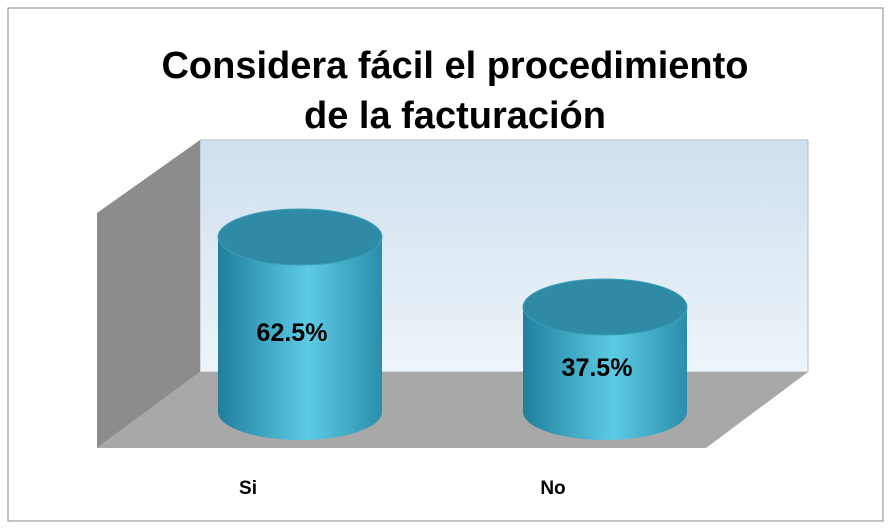  Describe the element at coordinates (597, 368) in the screenshot. I see `value-label: 37.5%` at that location.